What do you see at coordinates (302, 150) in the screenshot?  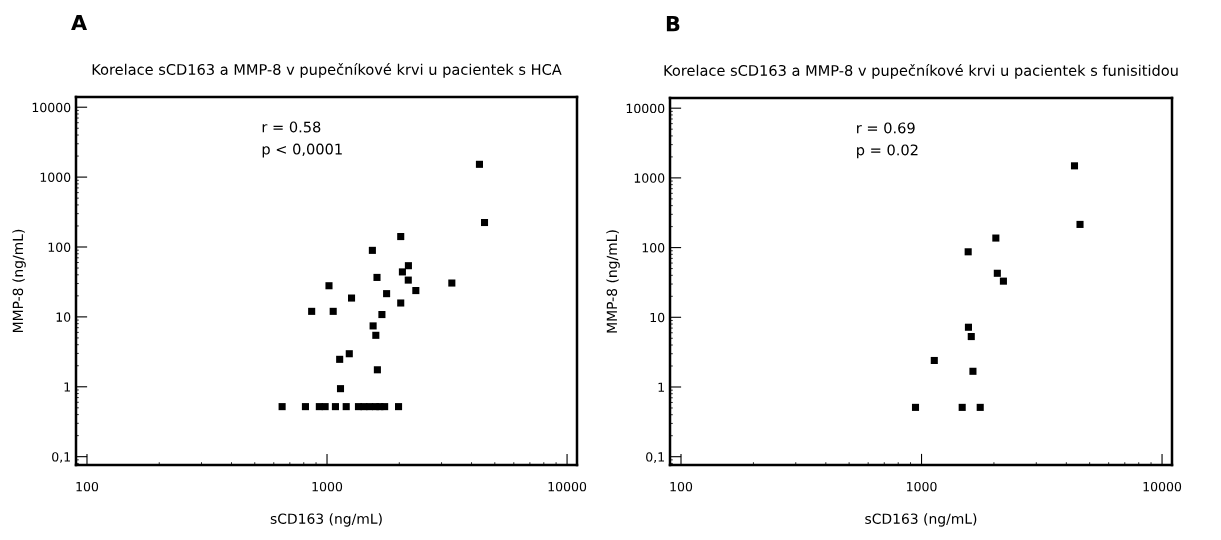 I see `annotation: p < 0,0001` at bounding box center [302, 150].